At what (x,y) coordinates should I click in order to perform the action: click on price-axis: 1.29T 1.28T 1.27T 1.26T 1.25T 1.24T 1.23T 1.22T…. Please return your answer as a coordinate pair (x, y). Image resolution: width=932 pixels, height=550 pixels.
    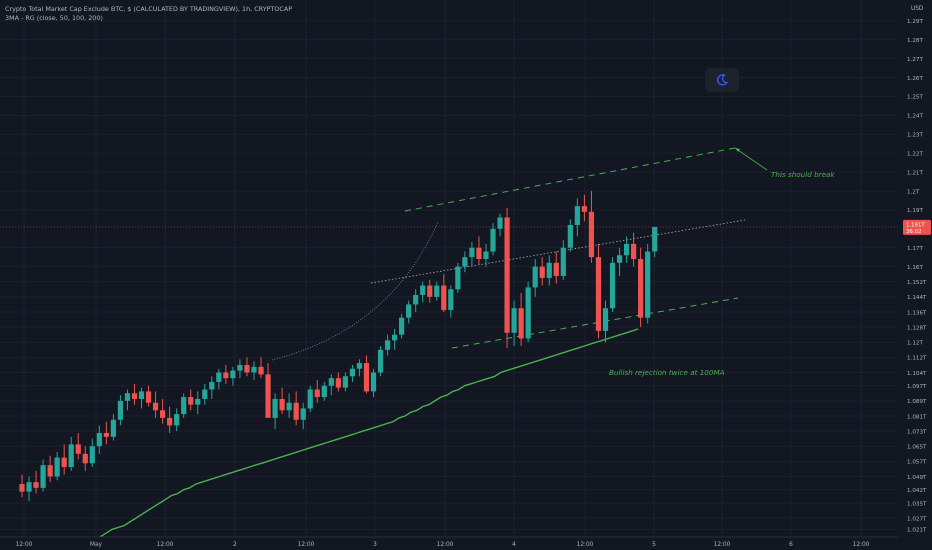
    Looking at the image, I should click on (917, 270).